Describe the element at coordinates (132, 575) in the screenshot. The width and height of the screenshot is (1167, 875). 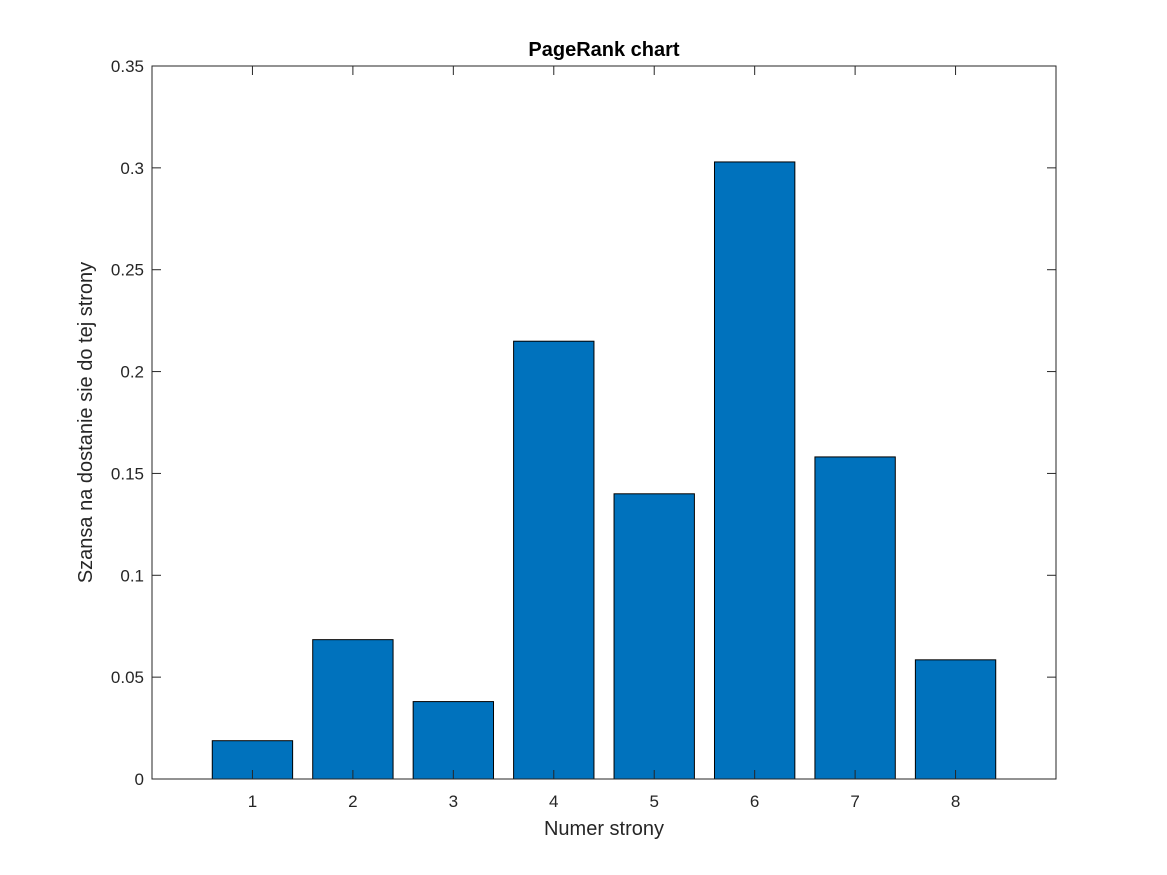
I see `y-tick-label: 0.1` at that location.